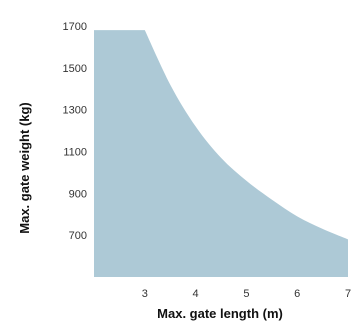  I want to click on x-axis-title: Max. gate length (m), so click(220, 313).